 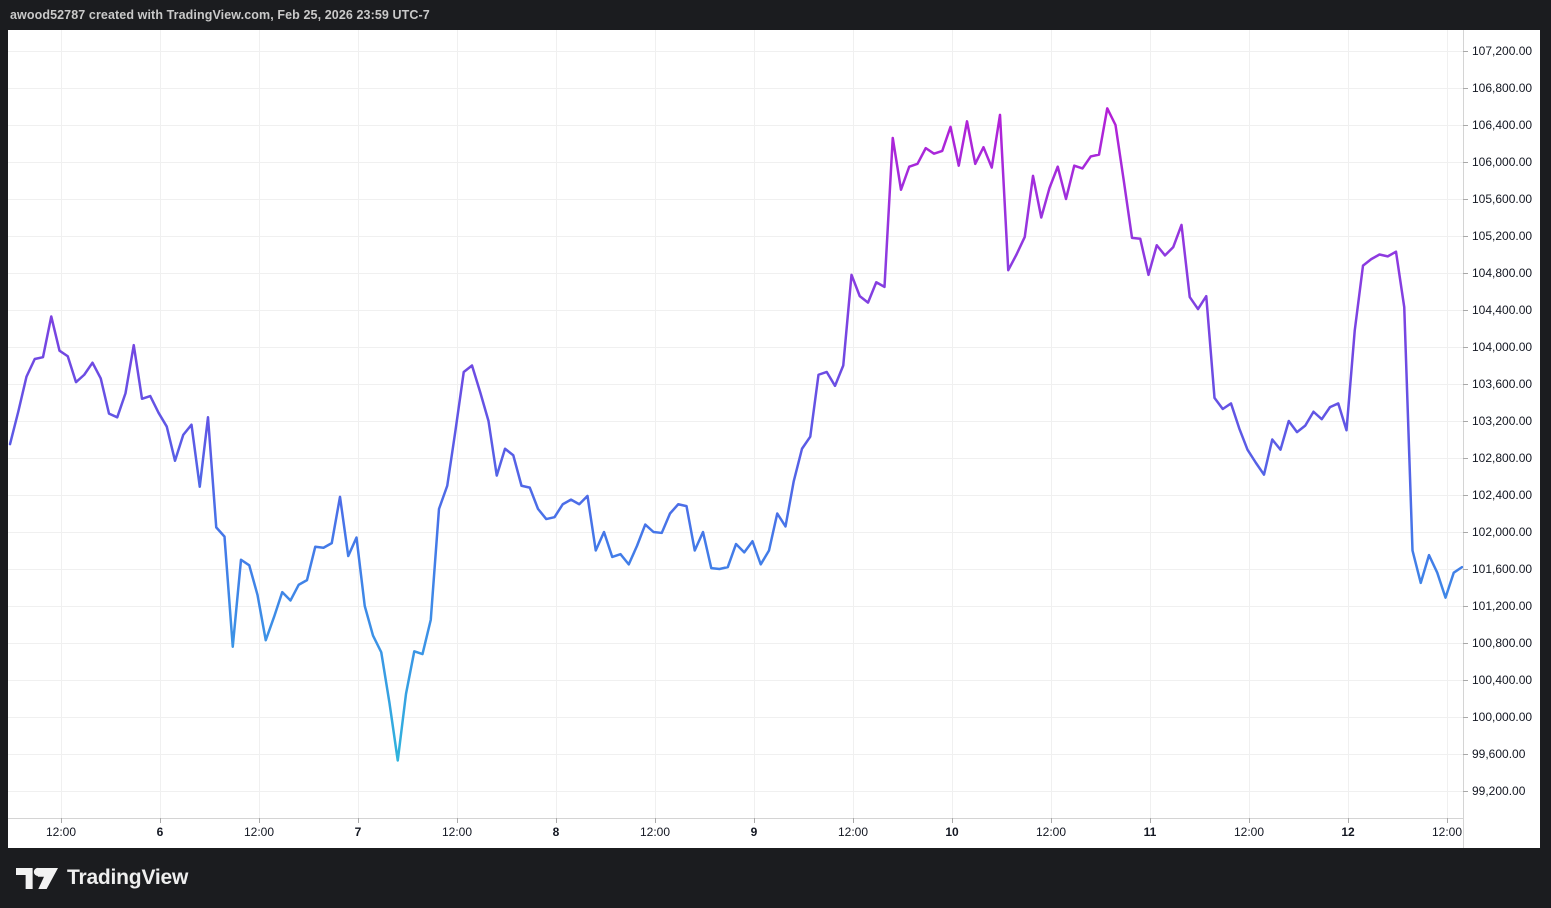 I want to click on price-tick-label: 105,200.00, so click(x=1502, y=236).